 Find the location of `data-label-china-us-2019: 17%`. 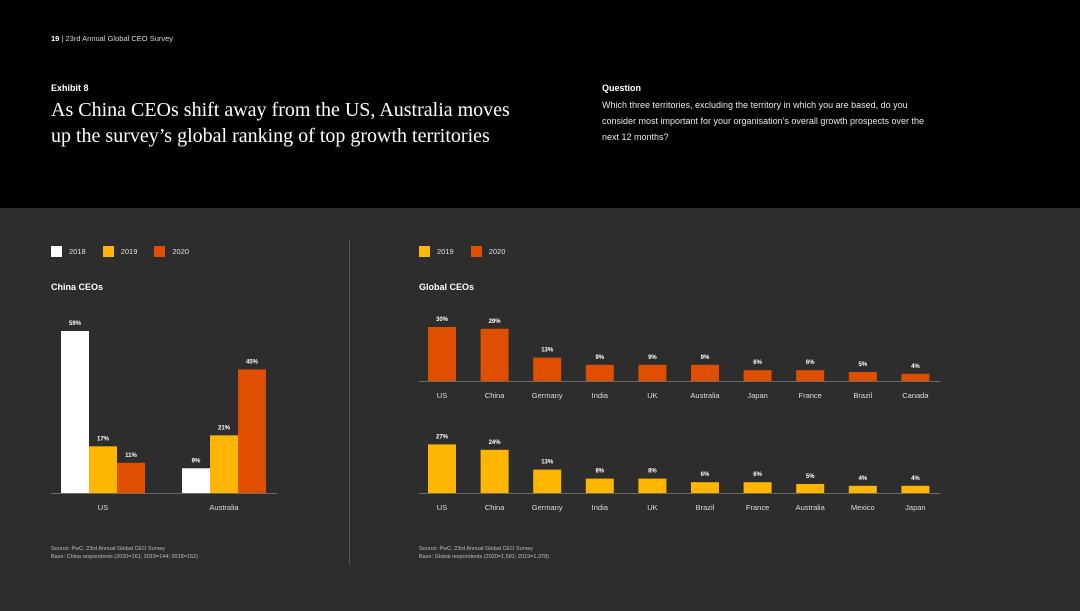

data-label-china-us-2019: 17% is located at coordinates (103, 439).